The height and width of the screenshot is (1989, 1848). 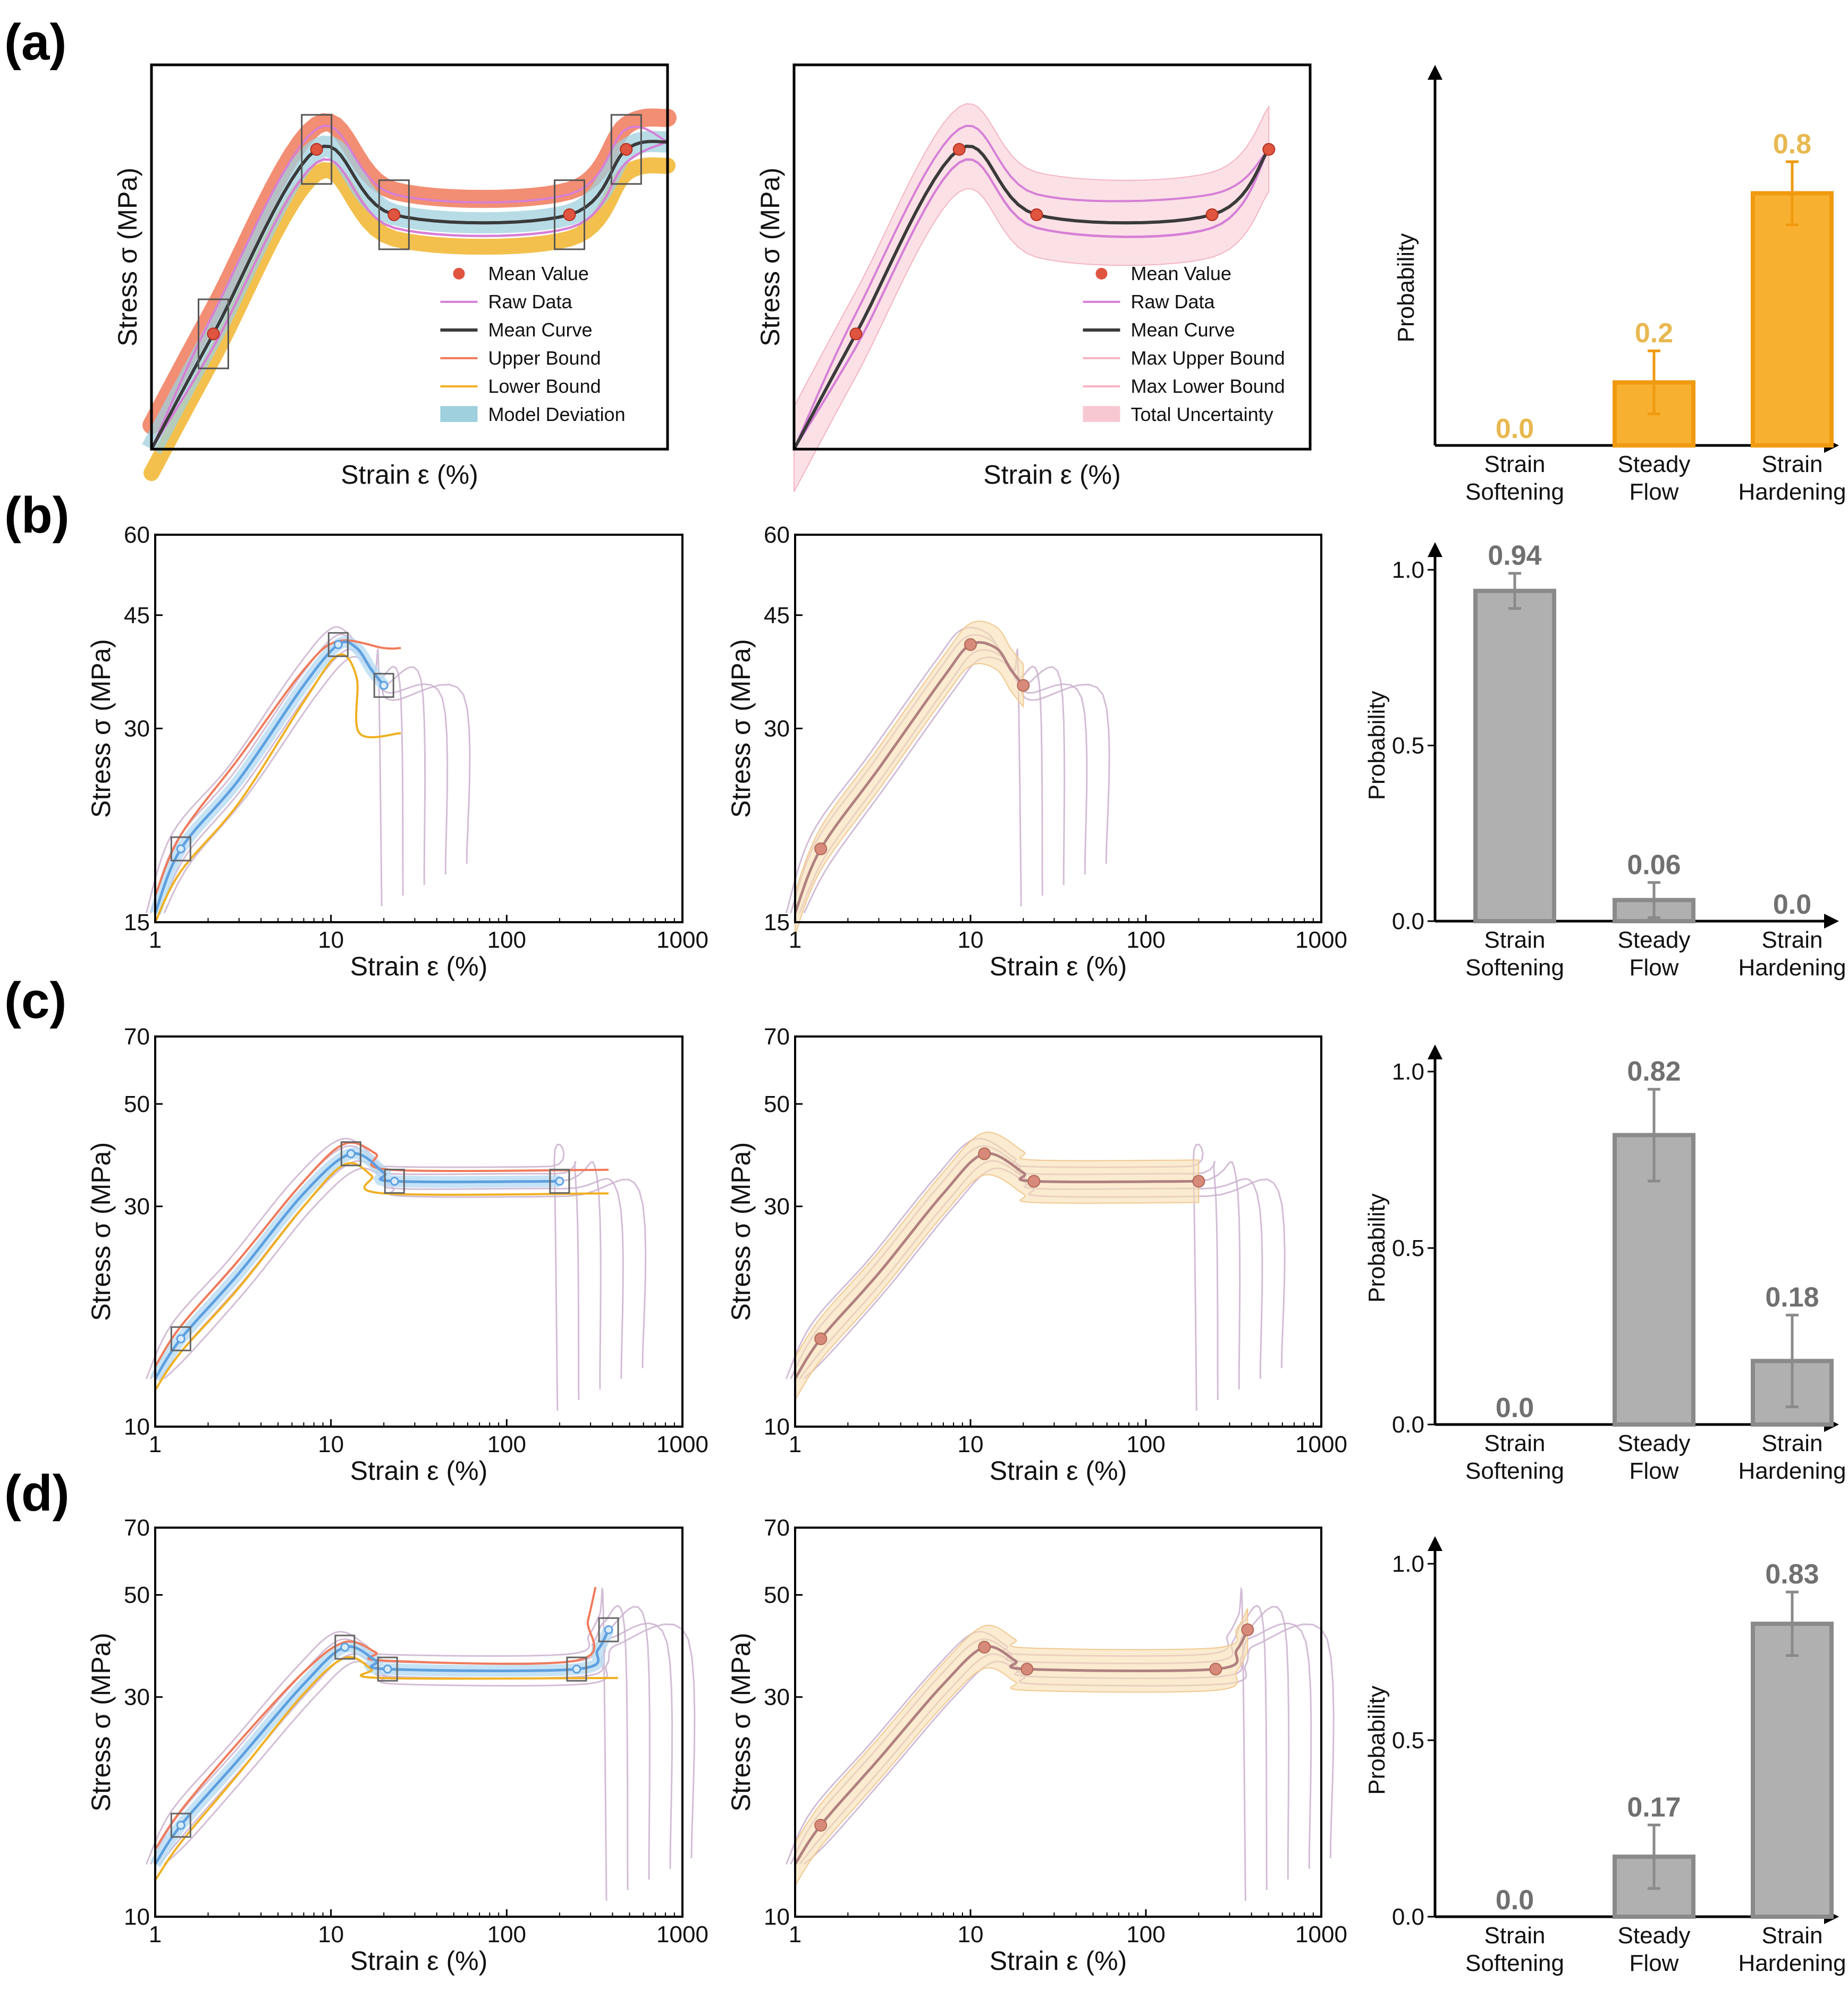 What do you see at coordinates (1515, 429) in the screenshot?
I see `bar-value-label: 0.0` at bounding box center [1515, 429].